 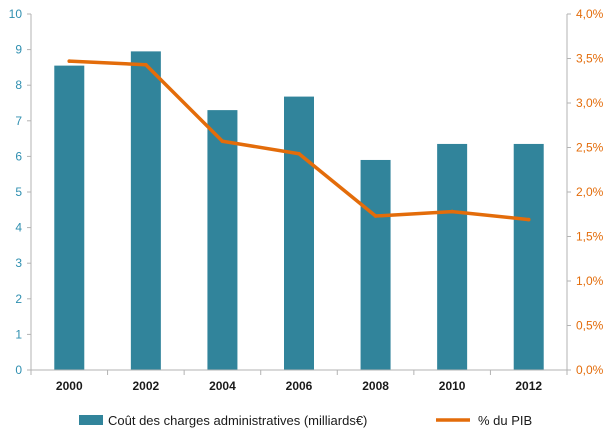 What do you see at coordinates (18, 228) in the screenshot?
I see `left-tick-label: 4` at bounding box center [18, 228].